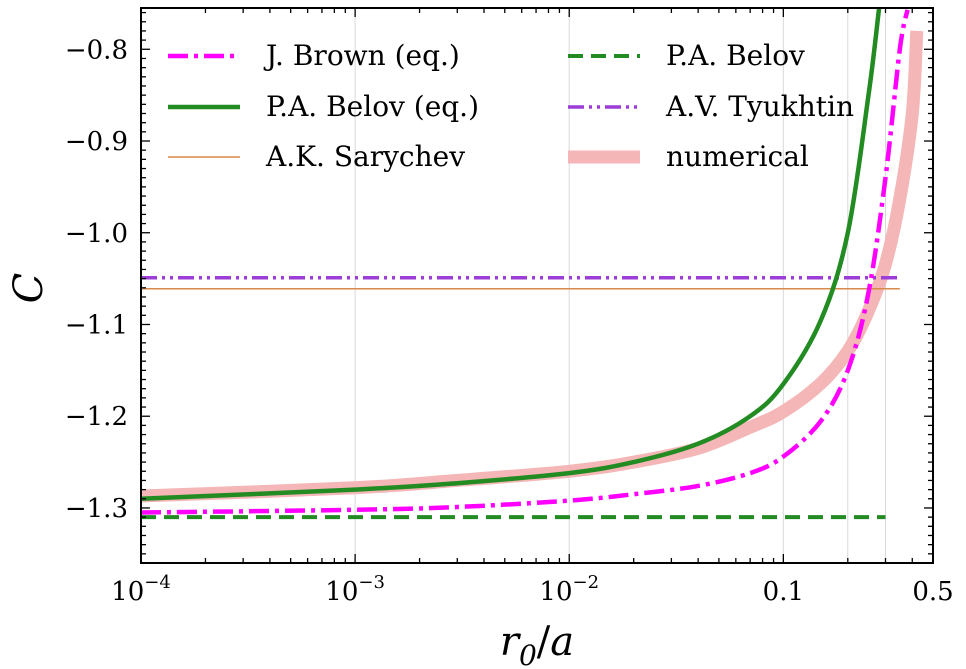  What do you see at coordinates (759, 106) in the screenshot?
I see `legend-label: A.V. Tyukhtin` at bounding box center [759, 106].